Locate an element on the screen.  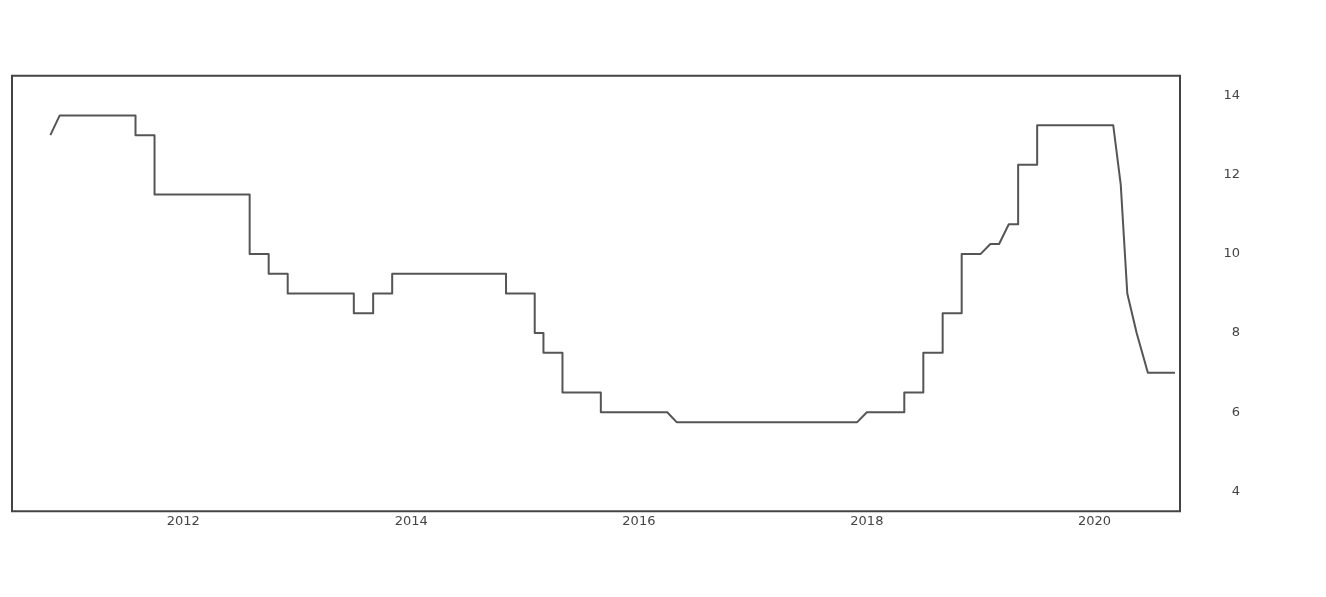
x-tick-label: 2016 is located at coordinates (639, 521).